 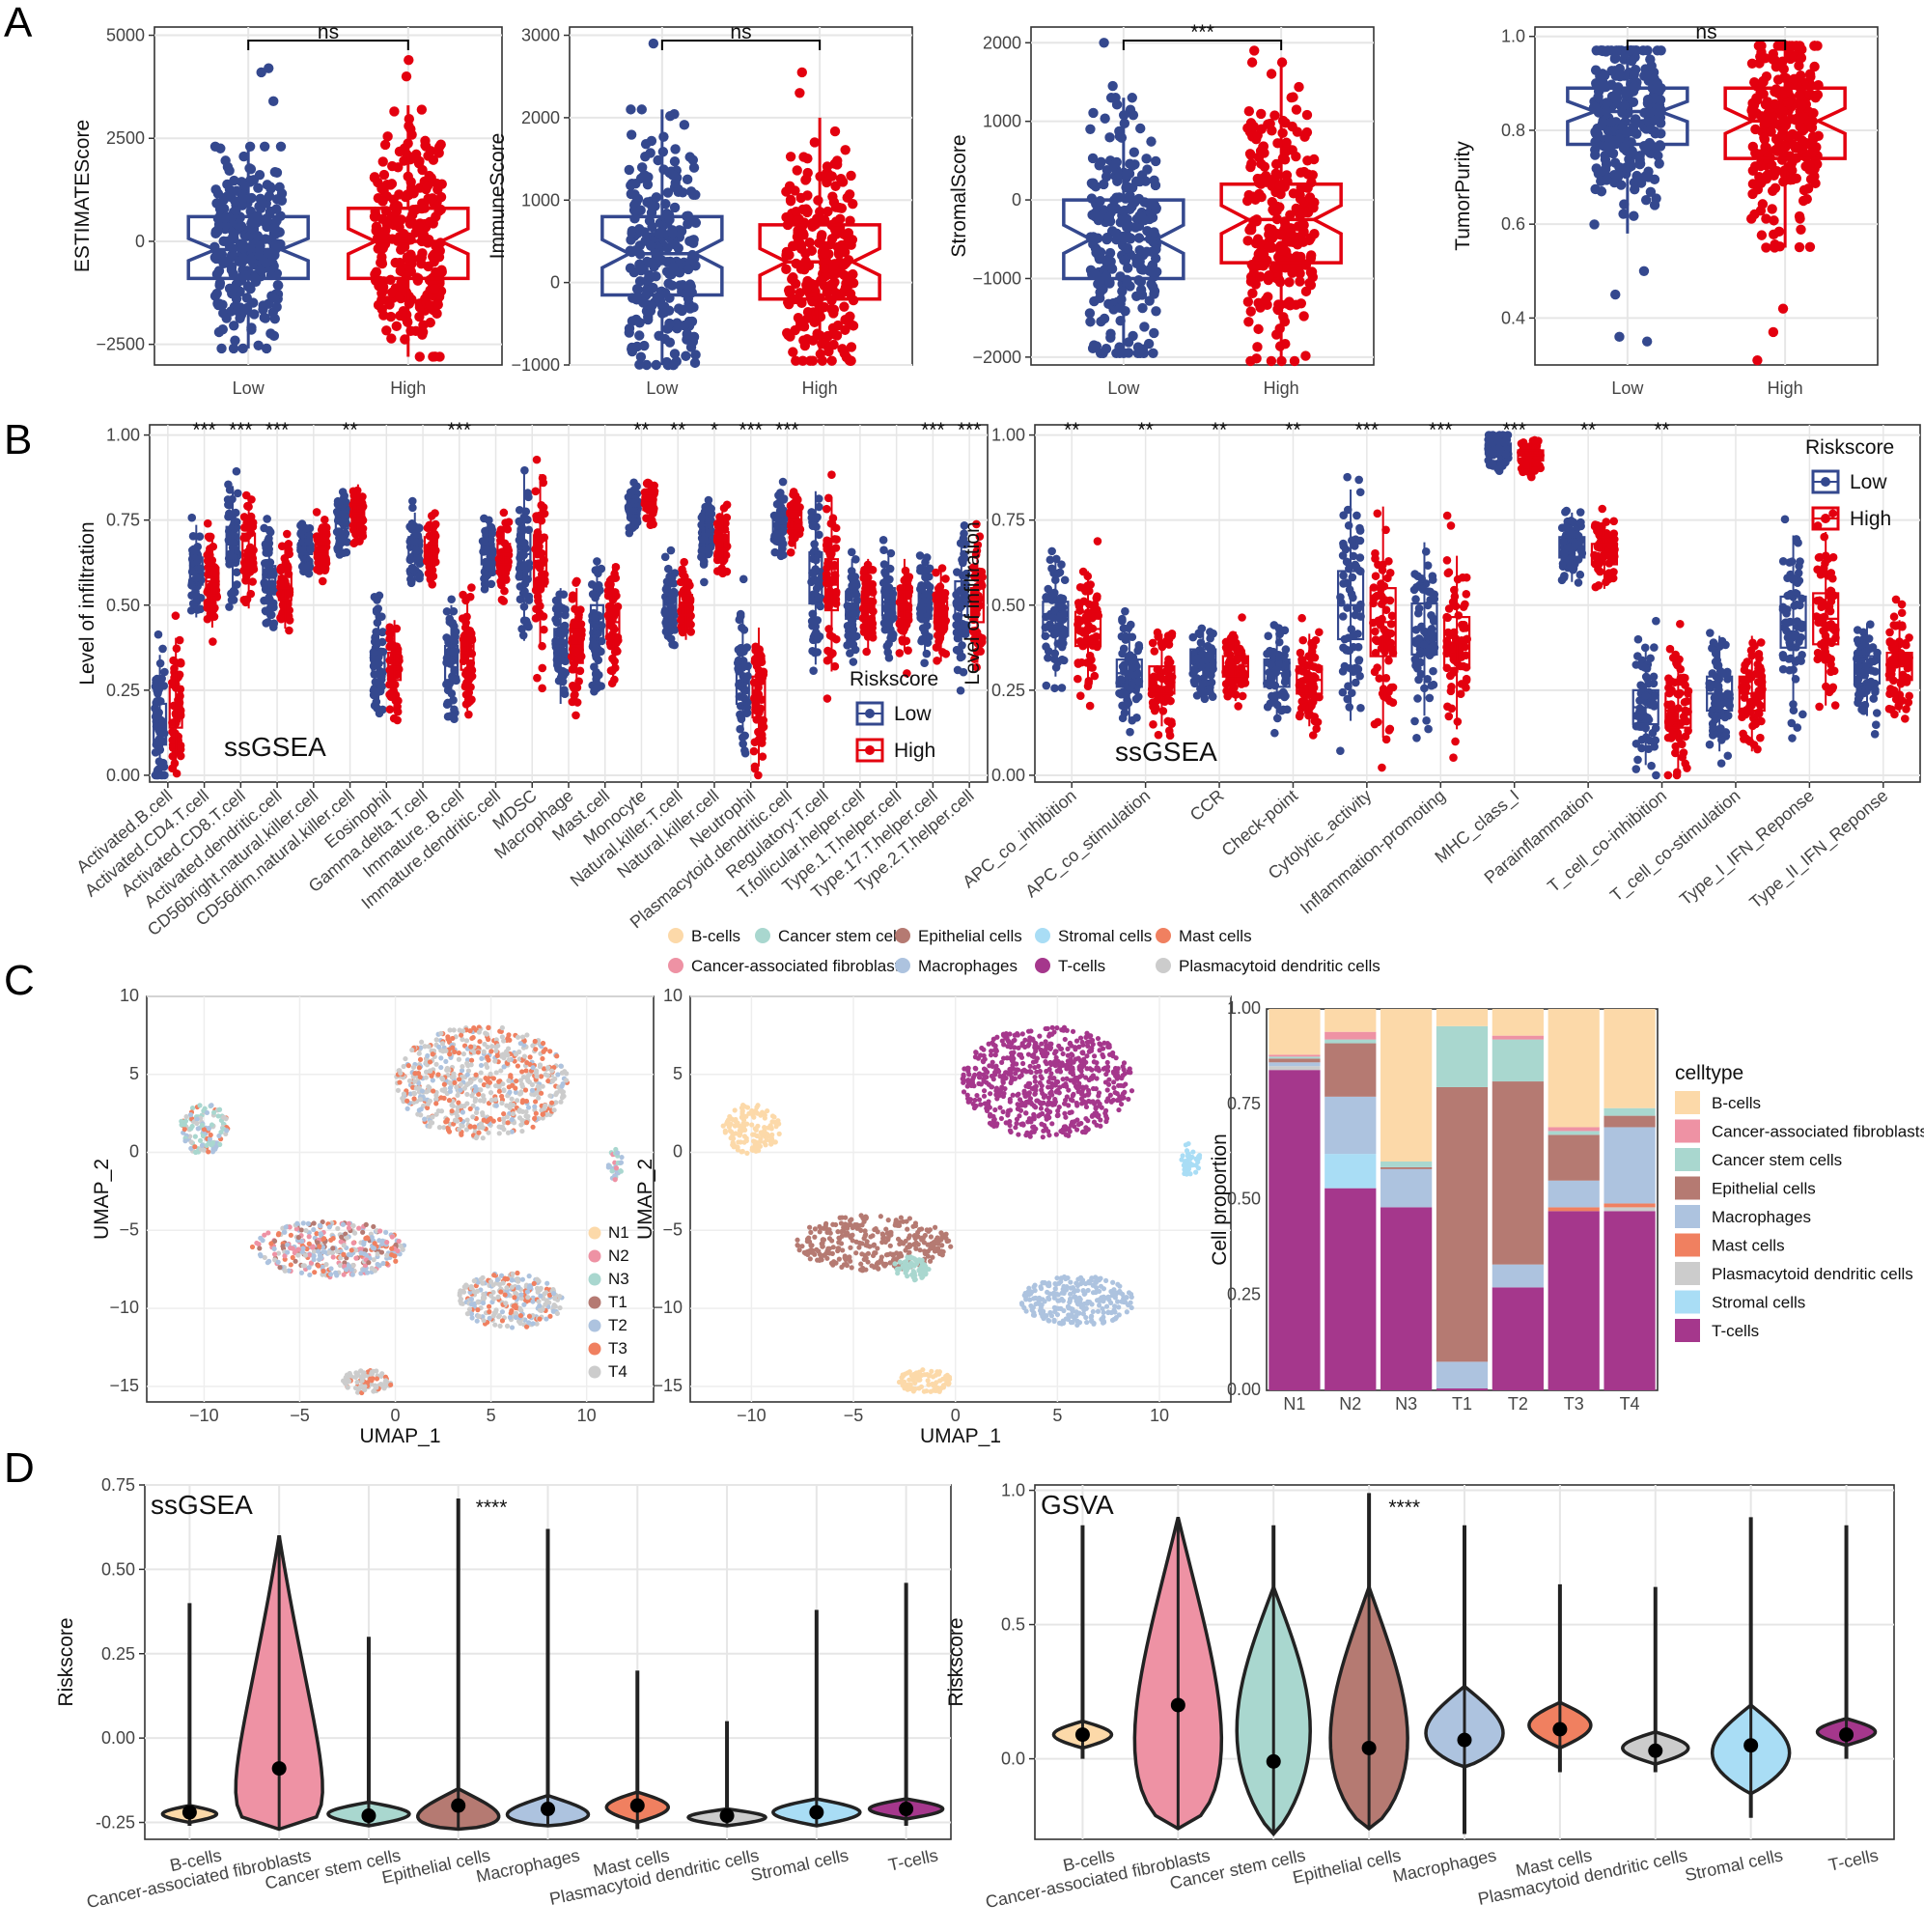 What do you see at coordinates (1513, 131) in the screenshot?
I see `y-tick-label: 0.8` at bounding box center [1513, 131].